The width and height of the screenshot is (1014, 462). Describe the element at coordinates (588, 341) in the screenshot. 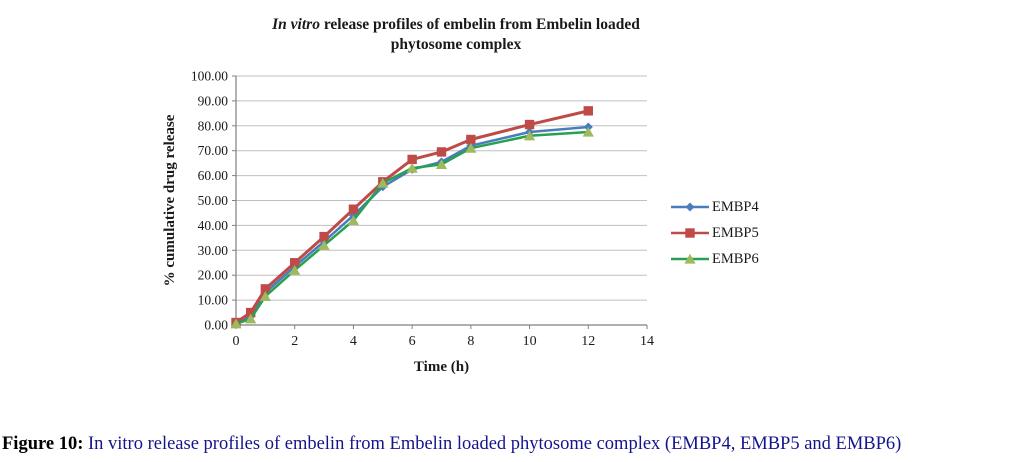

I see `x-tick-label: 12` at that location.